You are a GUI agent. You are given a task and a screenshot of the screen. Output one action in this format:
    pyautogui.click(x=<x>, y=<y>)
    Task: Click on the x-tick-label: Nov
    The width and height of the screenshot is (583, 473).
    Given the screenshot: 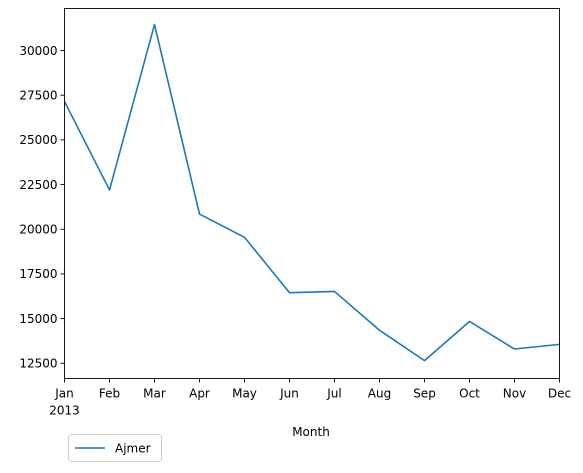 What is the action you would take?
    pyautogui.click(x=514, y=394)
    